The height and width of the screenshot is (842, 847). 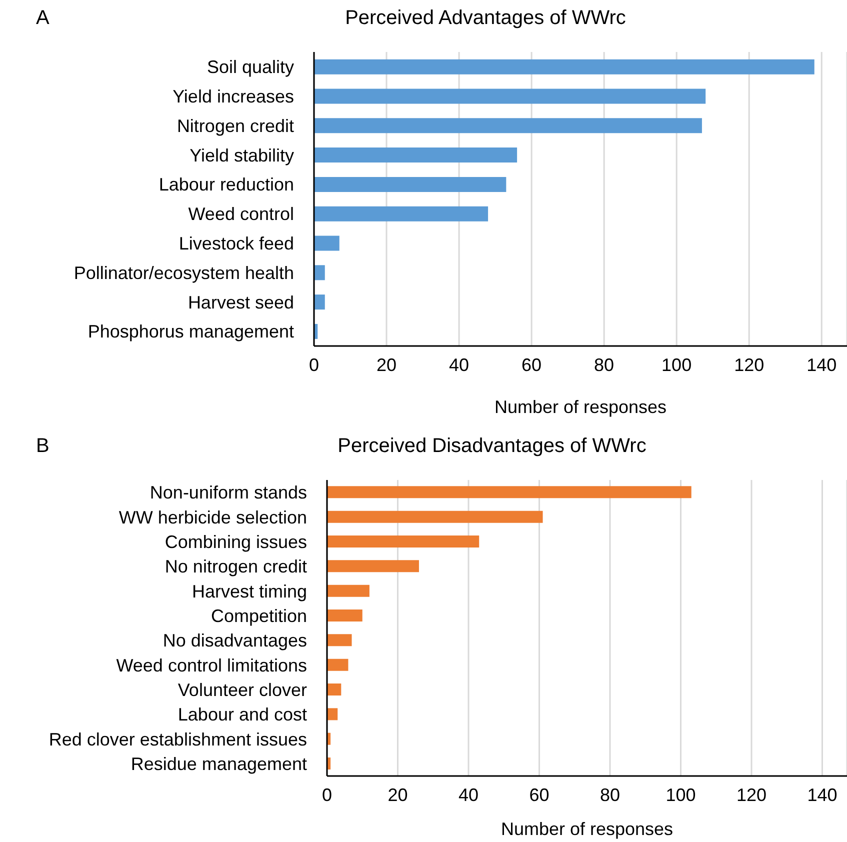 What do you see at coordinates (235, 542) in the screenshot?
I see `y-tick-label: Combining issues` at bounding box center [235, 542].